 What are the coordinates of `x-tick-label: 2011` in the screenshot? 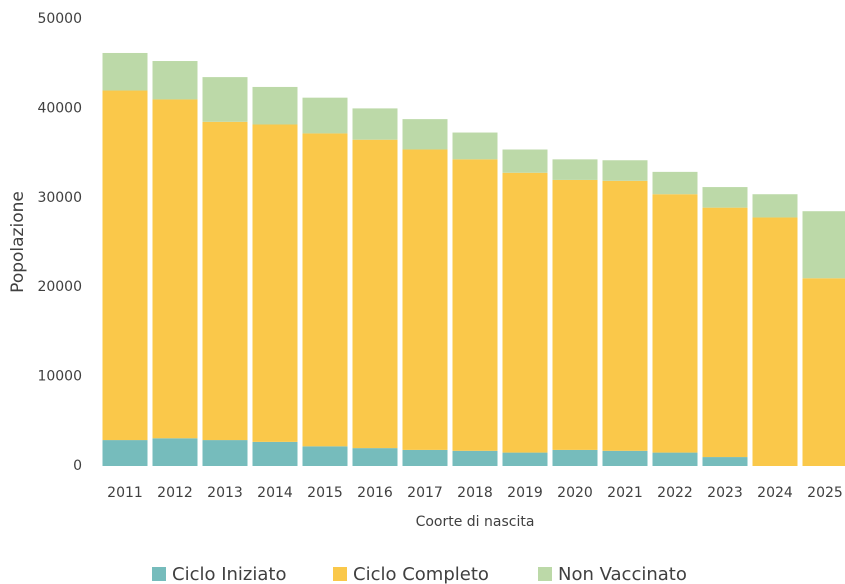 It's located at (125, 493).